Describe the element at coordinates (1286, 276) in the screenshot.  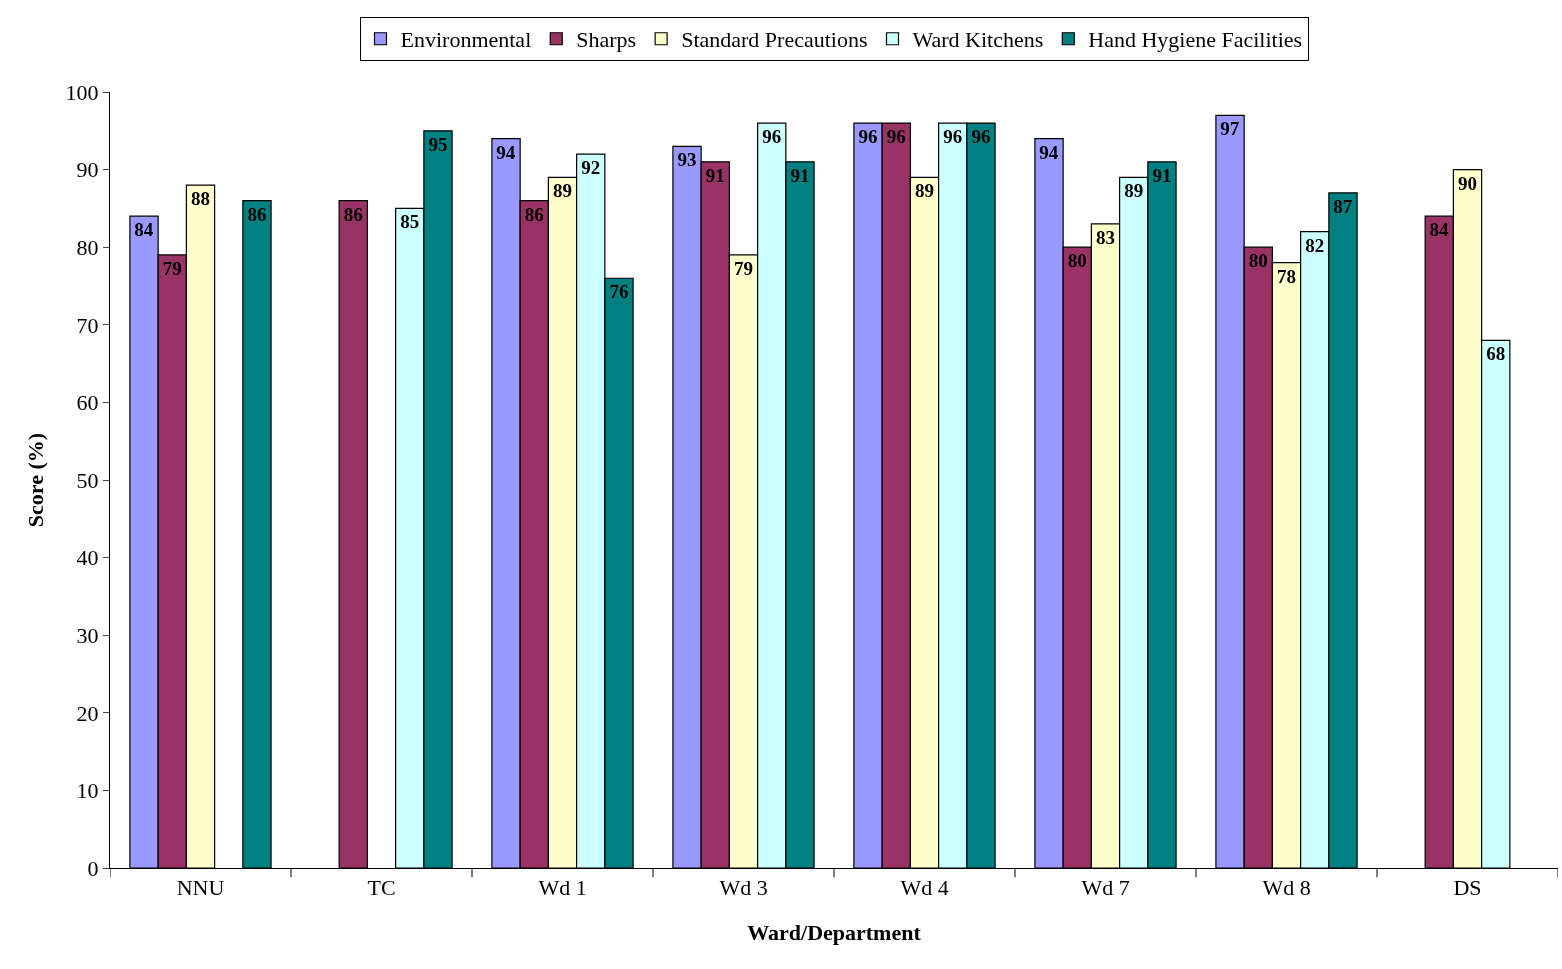
I see `data-label: 78` at that location.